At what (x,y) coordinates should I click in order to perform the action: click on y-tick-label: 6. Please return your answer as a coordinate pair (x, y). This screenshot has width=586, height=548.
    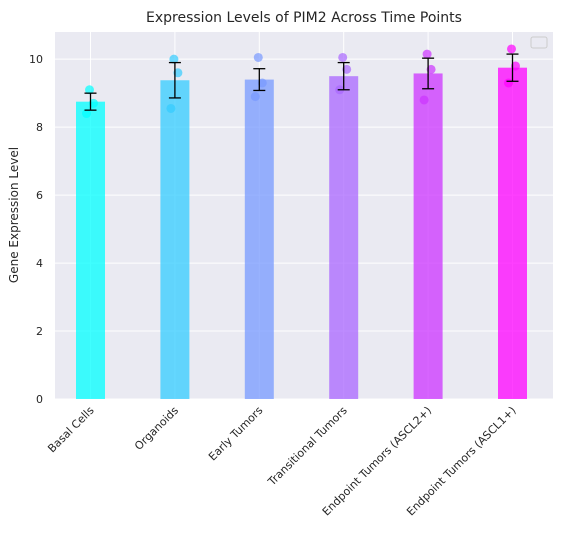
    Looking at the image, I should click on (39, 195).